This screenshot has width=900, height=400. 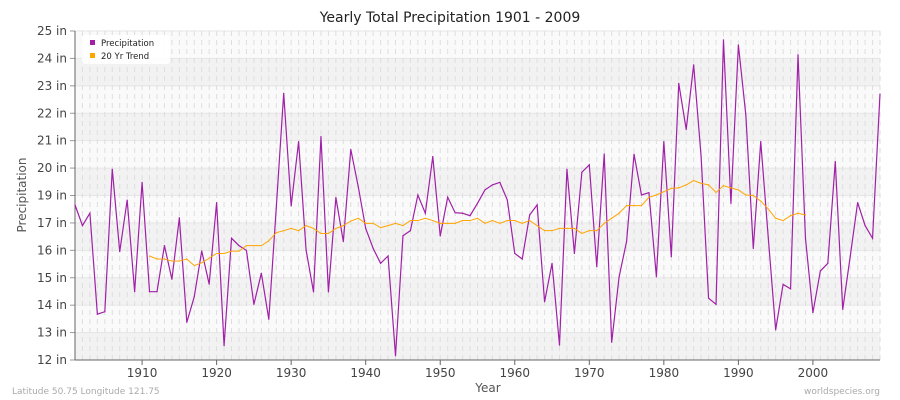 What do you see at coordinates (462, 213) in the screenshot?
I see `precipitation-point-1953` at bounding box center [462, 213].